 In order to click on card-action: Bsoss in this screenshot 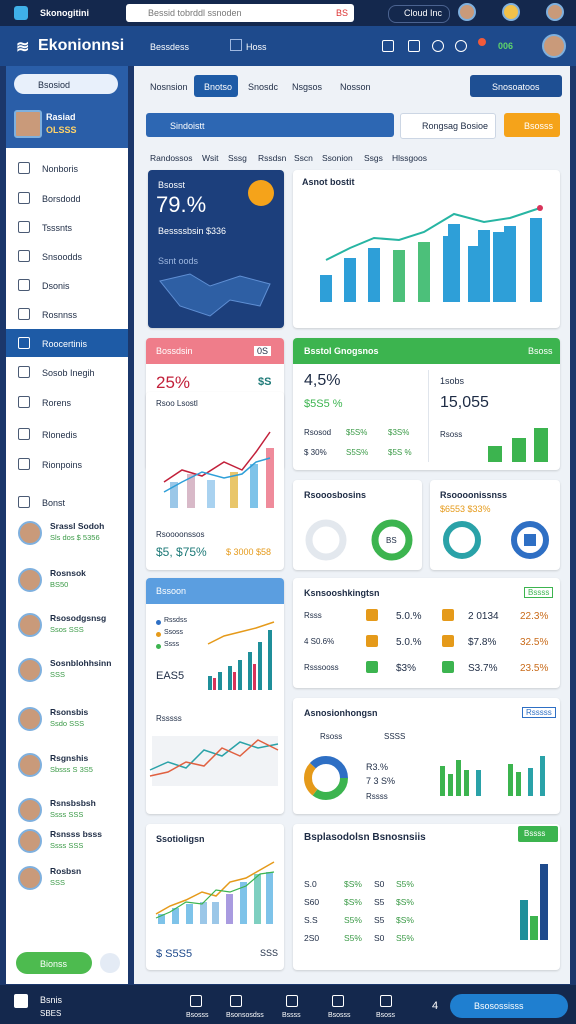, I will do `click(540, 351)`.